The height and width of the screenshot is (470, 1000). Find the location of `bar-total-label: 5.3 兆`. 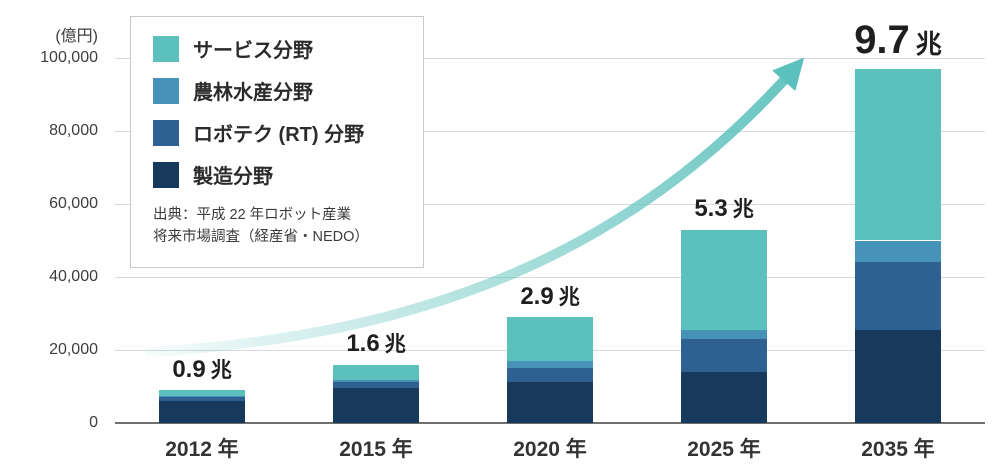

bar-total-label: 5.3 兆 is located at coordinates (724, 209).